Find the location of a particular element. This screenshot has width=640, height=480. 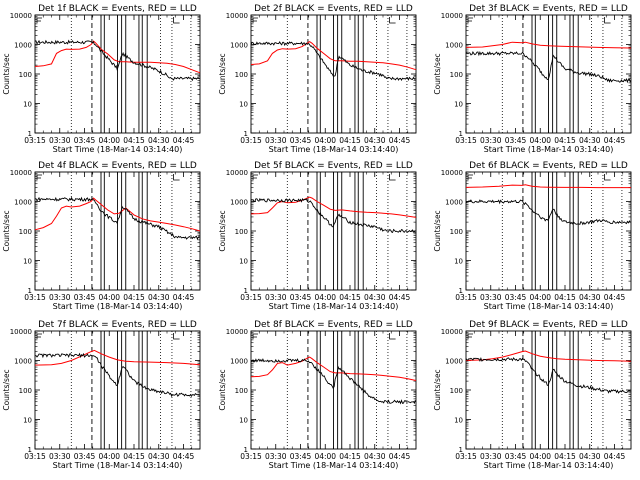

panel-title: Det 3f BLACK = Events, RED = LLD is located at coordinates (548, 9).